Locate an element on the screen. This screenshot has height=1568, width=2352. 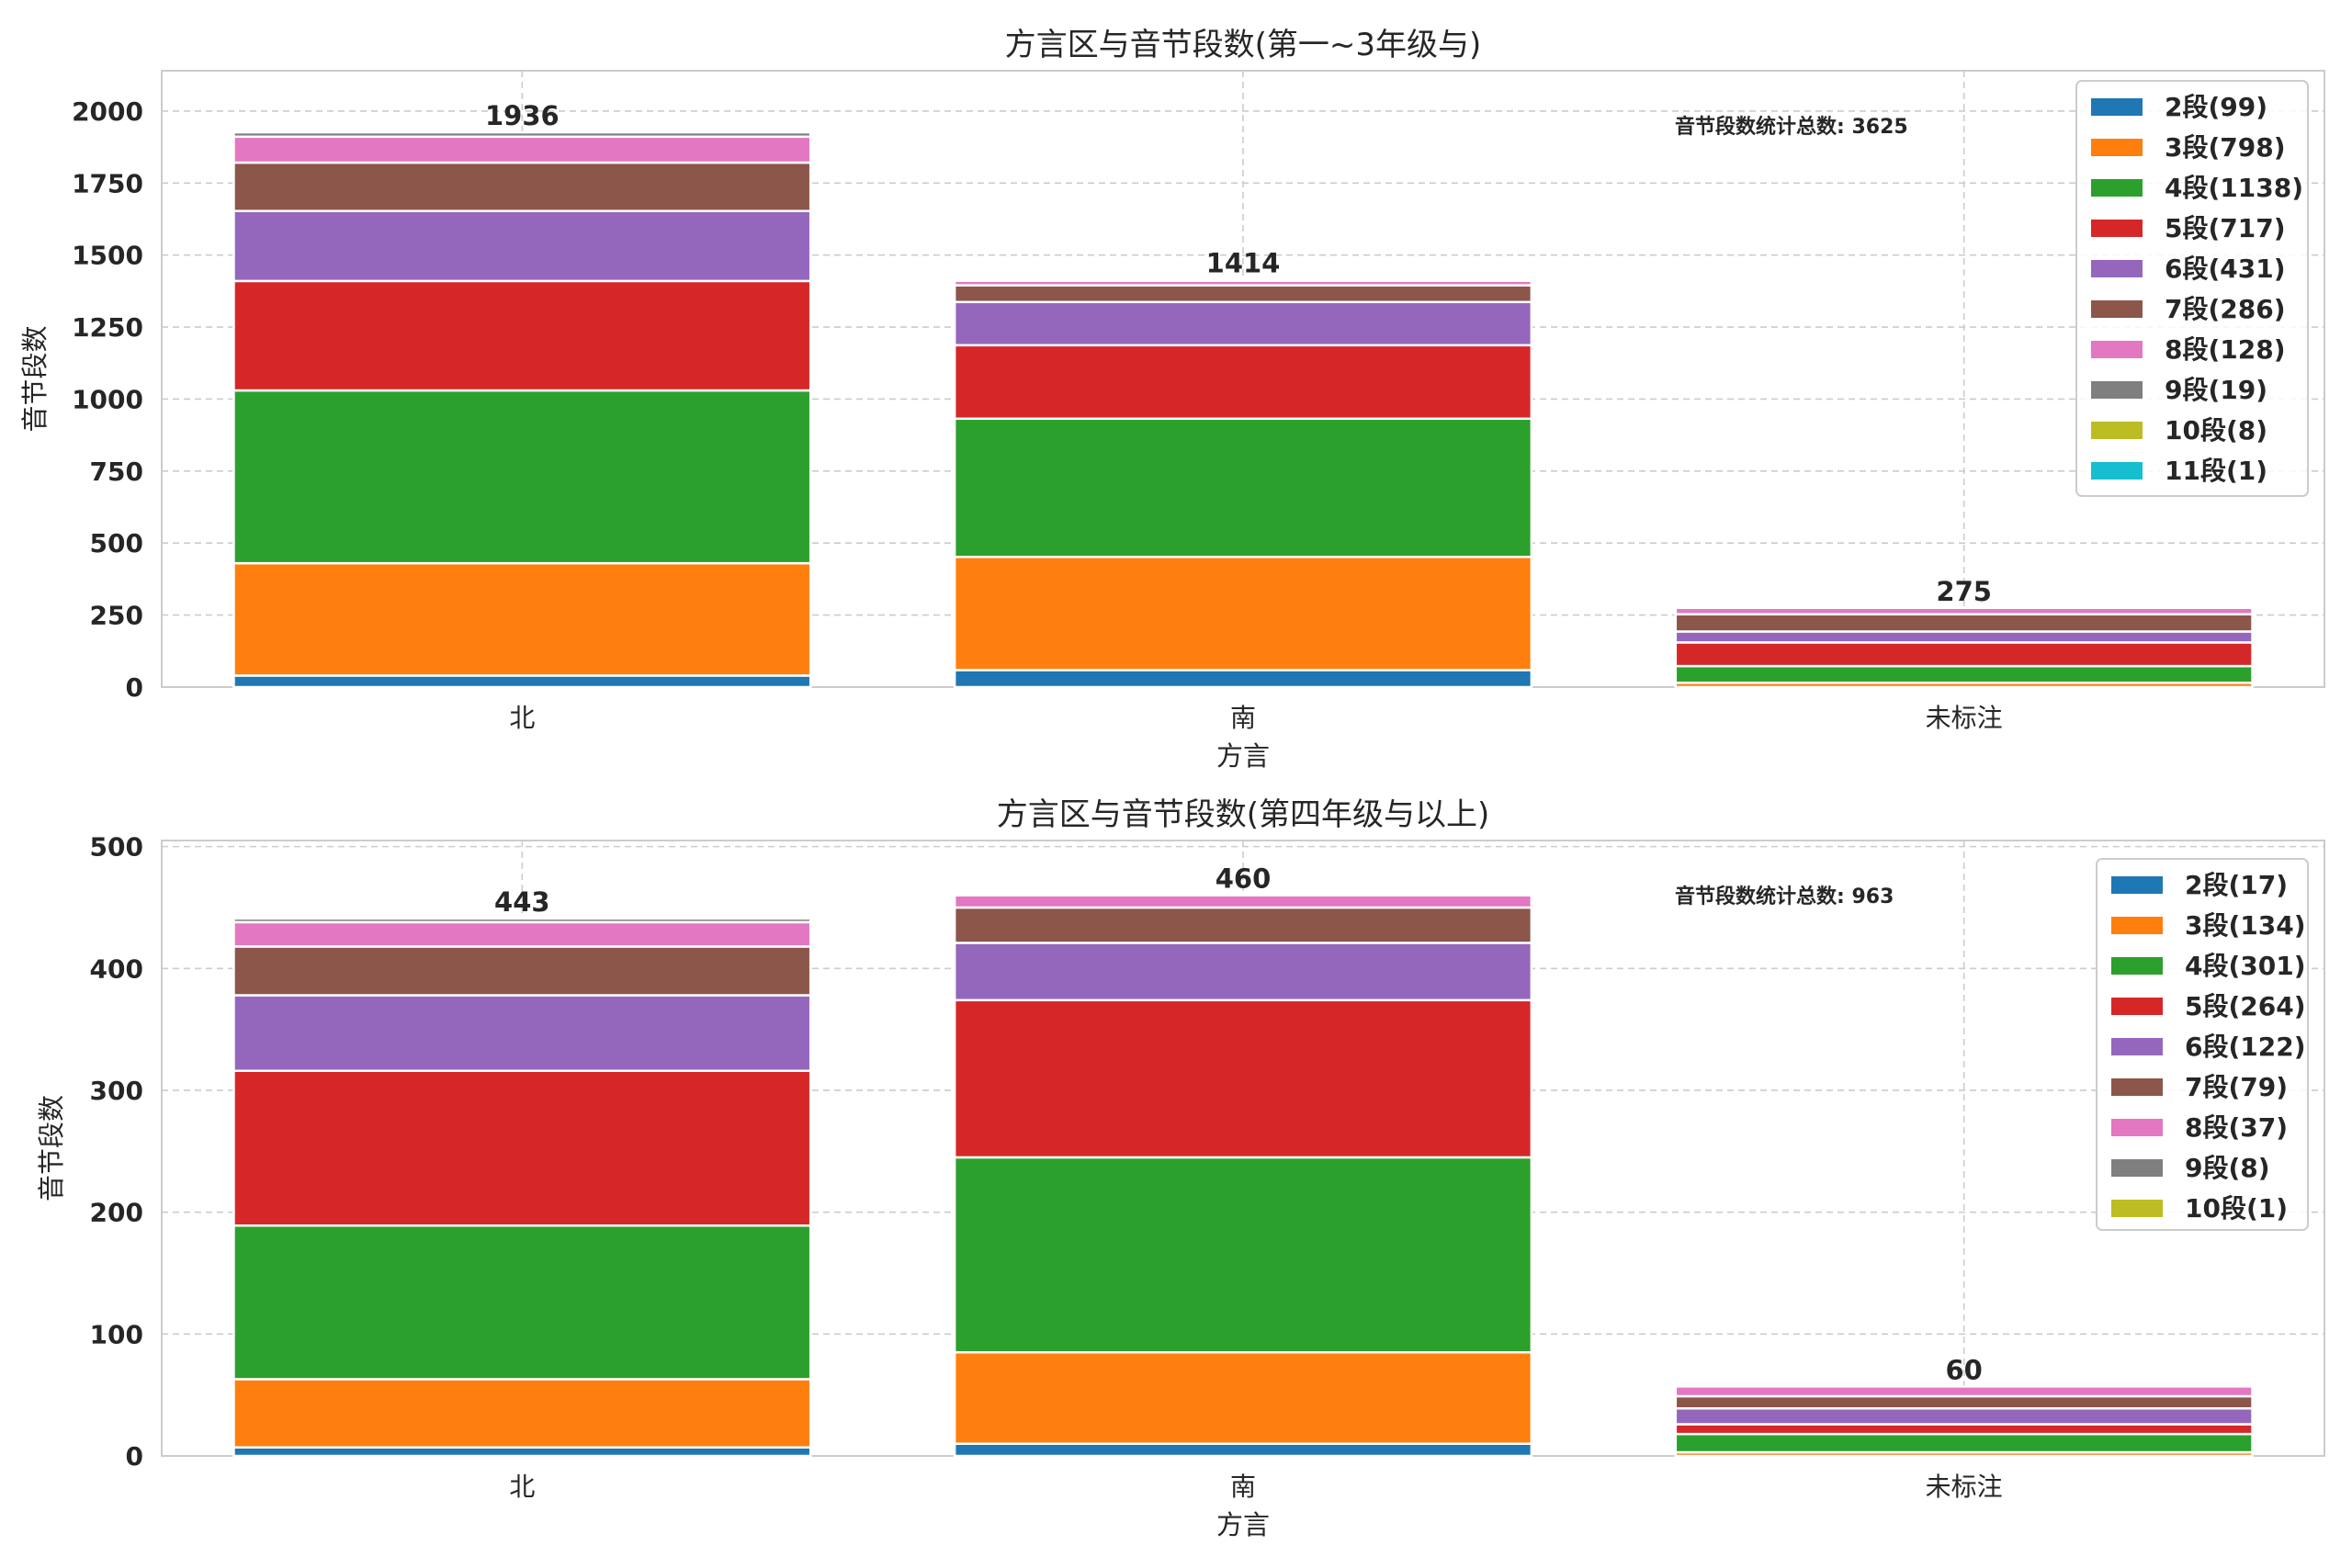
y-tick-label: 300 is located at coordinates (117, 1091).